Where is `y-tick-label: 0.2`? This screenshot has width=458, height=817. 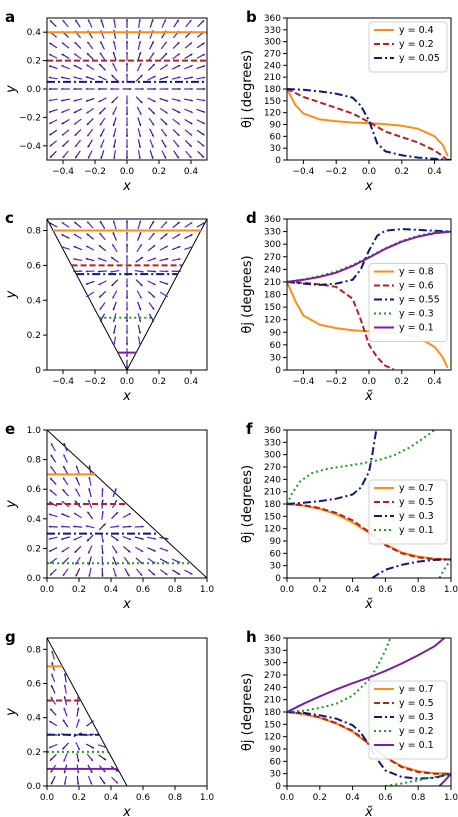 y-tick-label: 0.2 is located at coordinates (34, 549).